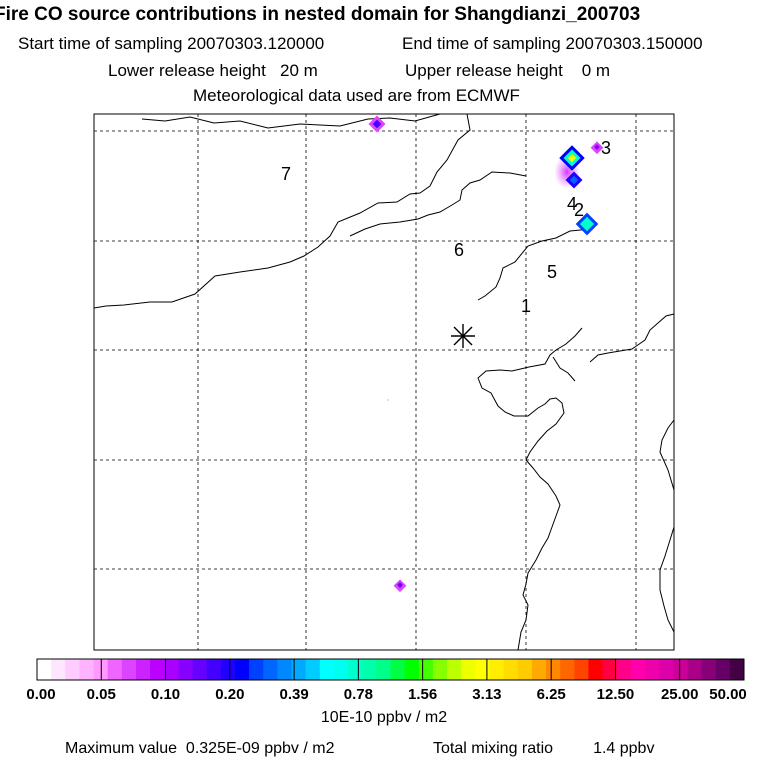 The width and height of the screenshot is (768, 768). I want to click on met-data-line: Meteorological data used are from ECMWF, so click(356, 95).